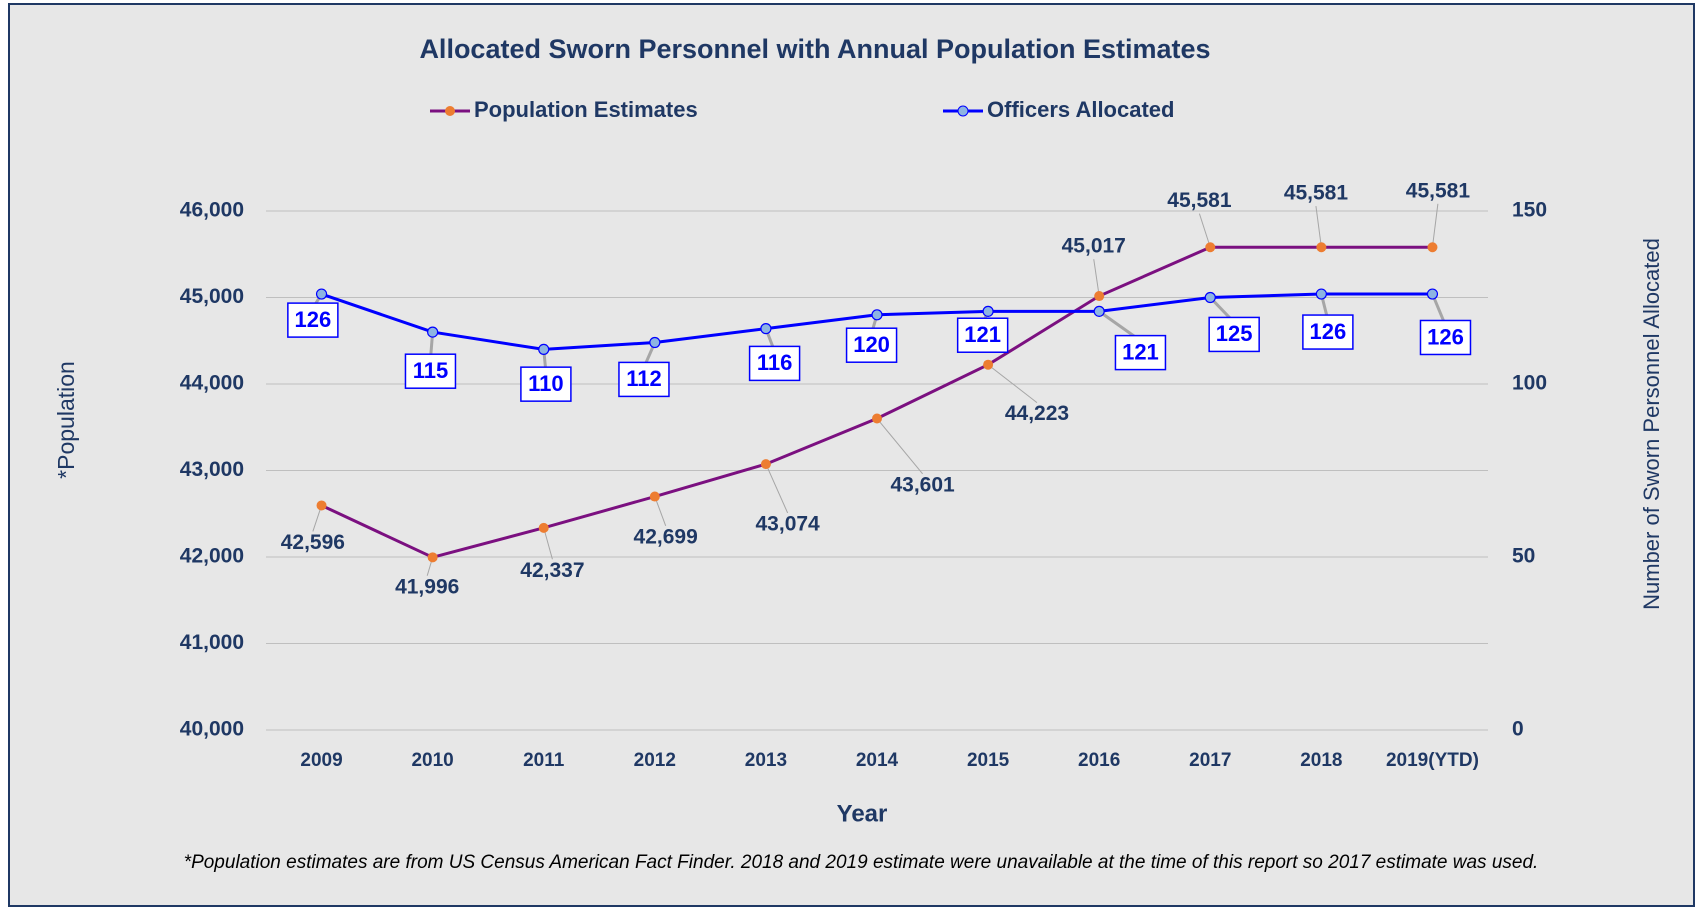 This screenshot has width=1703, height=910. I want to click on data-label: 42,337, so click(552, 570).